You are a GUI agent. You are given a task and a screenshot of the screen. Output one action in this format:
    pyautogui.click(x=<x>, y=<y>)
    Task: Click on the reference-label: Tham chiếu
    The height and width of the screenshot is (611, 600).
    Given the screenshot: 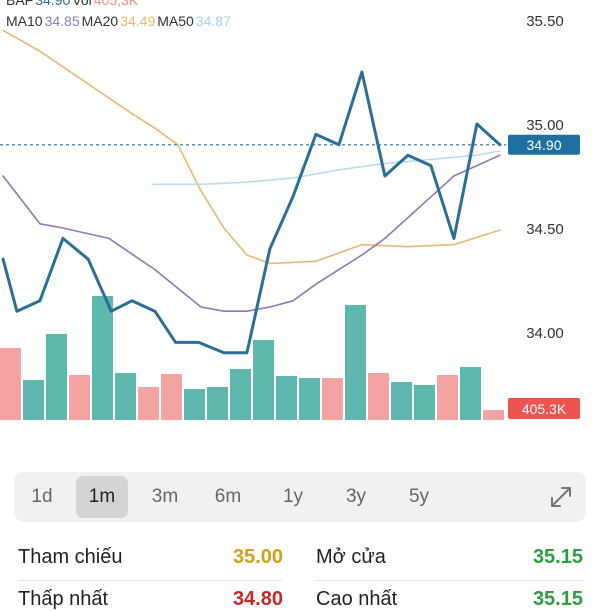 What is the action you would take?
    pyautogui.click(x=70, y=557)
    